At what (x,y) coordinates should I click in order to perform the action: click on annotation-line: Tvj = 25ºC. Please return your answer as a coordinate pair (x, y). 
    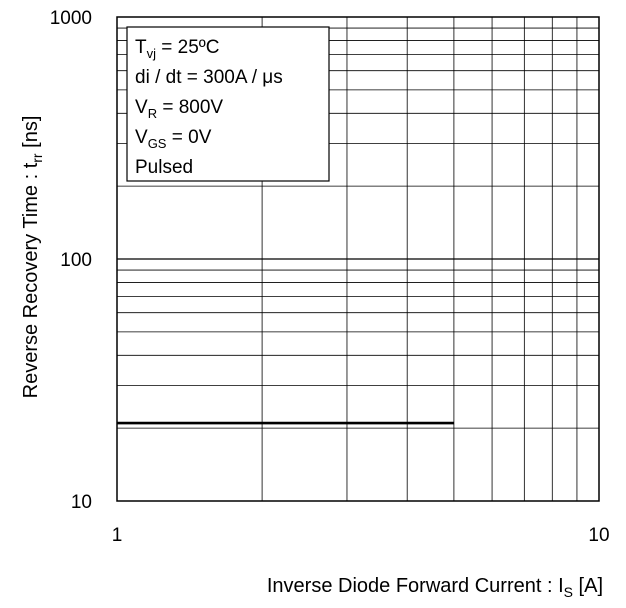
    Looking at the image, I should click on (177, 49).